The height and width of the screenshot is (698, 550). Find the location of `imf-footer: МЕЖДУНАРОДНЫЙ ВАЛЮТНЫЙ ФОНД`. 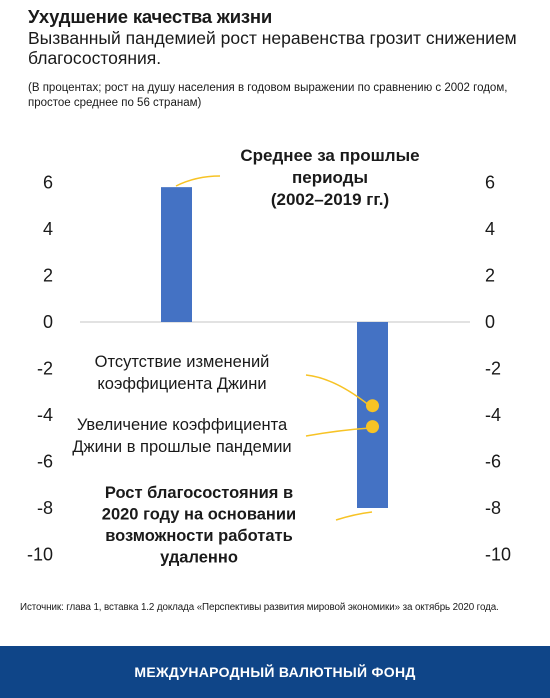

imf-footer: МЕЖДУНАРОДНЫЙ ВАЛЮТНЫЙ ФОНД is located at coordinates (275, 672).